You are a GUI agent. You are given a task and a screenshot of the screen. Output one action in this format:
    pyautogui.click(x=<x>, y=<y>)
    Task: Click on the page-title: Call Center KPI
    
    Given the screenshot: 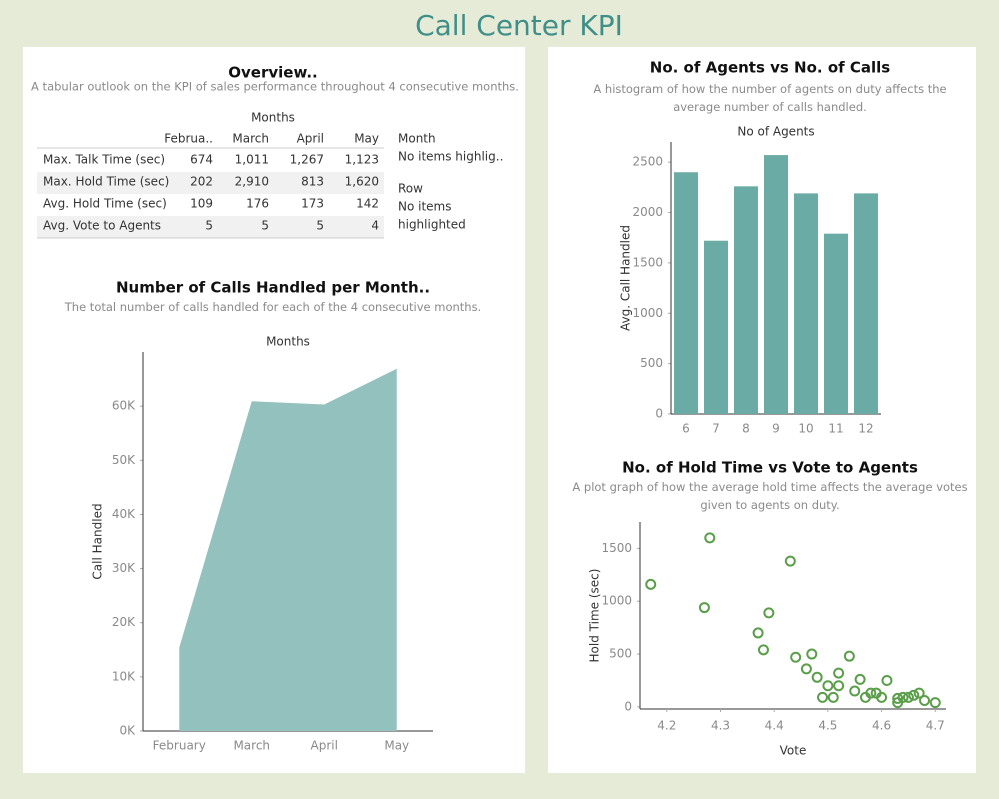 What is the action you would take?
    pyautogui.click(x=519, y=25)
    